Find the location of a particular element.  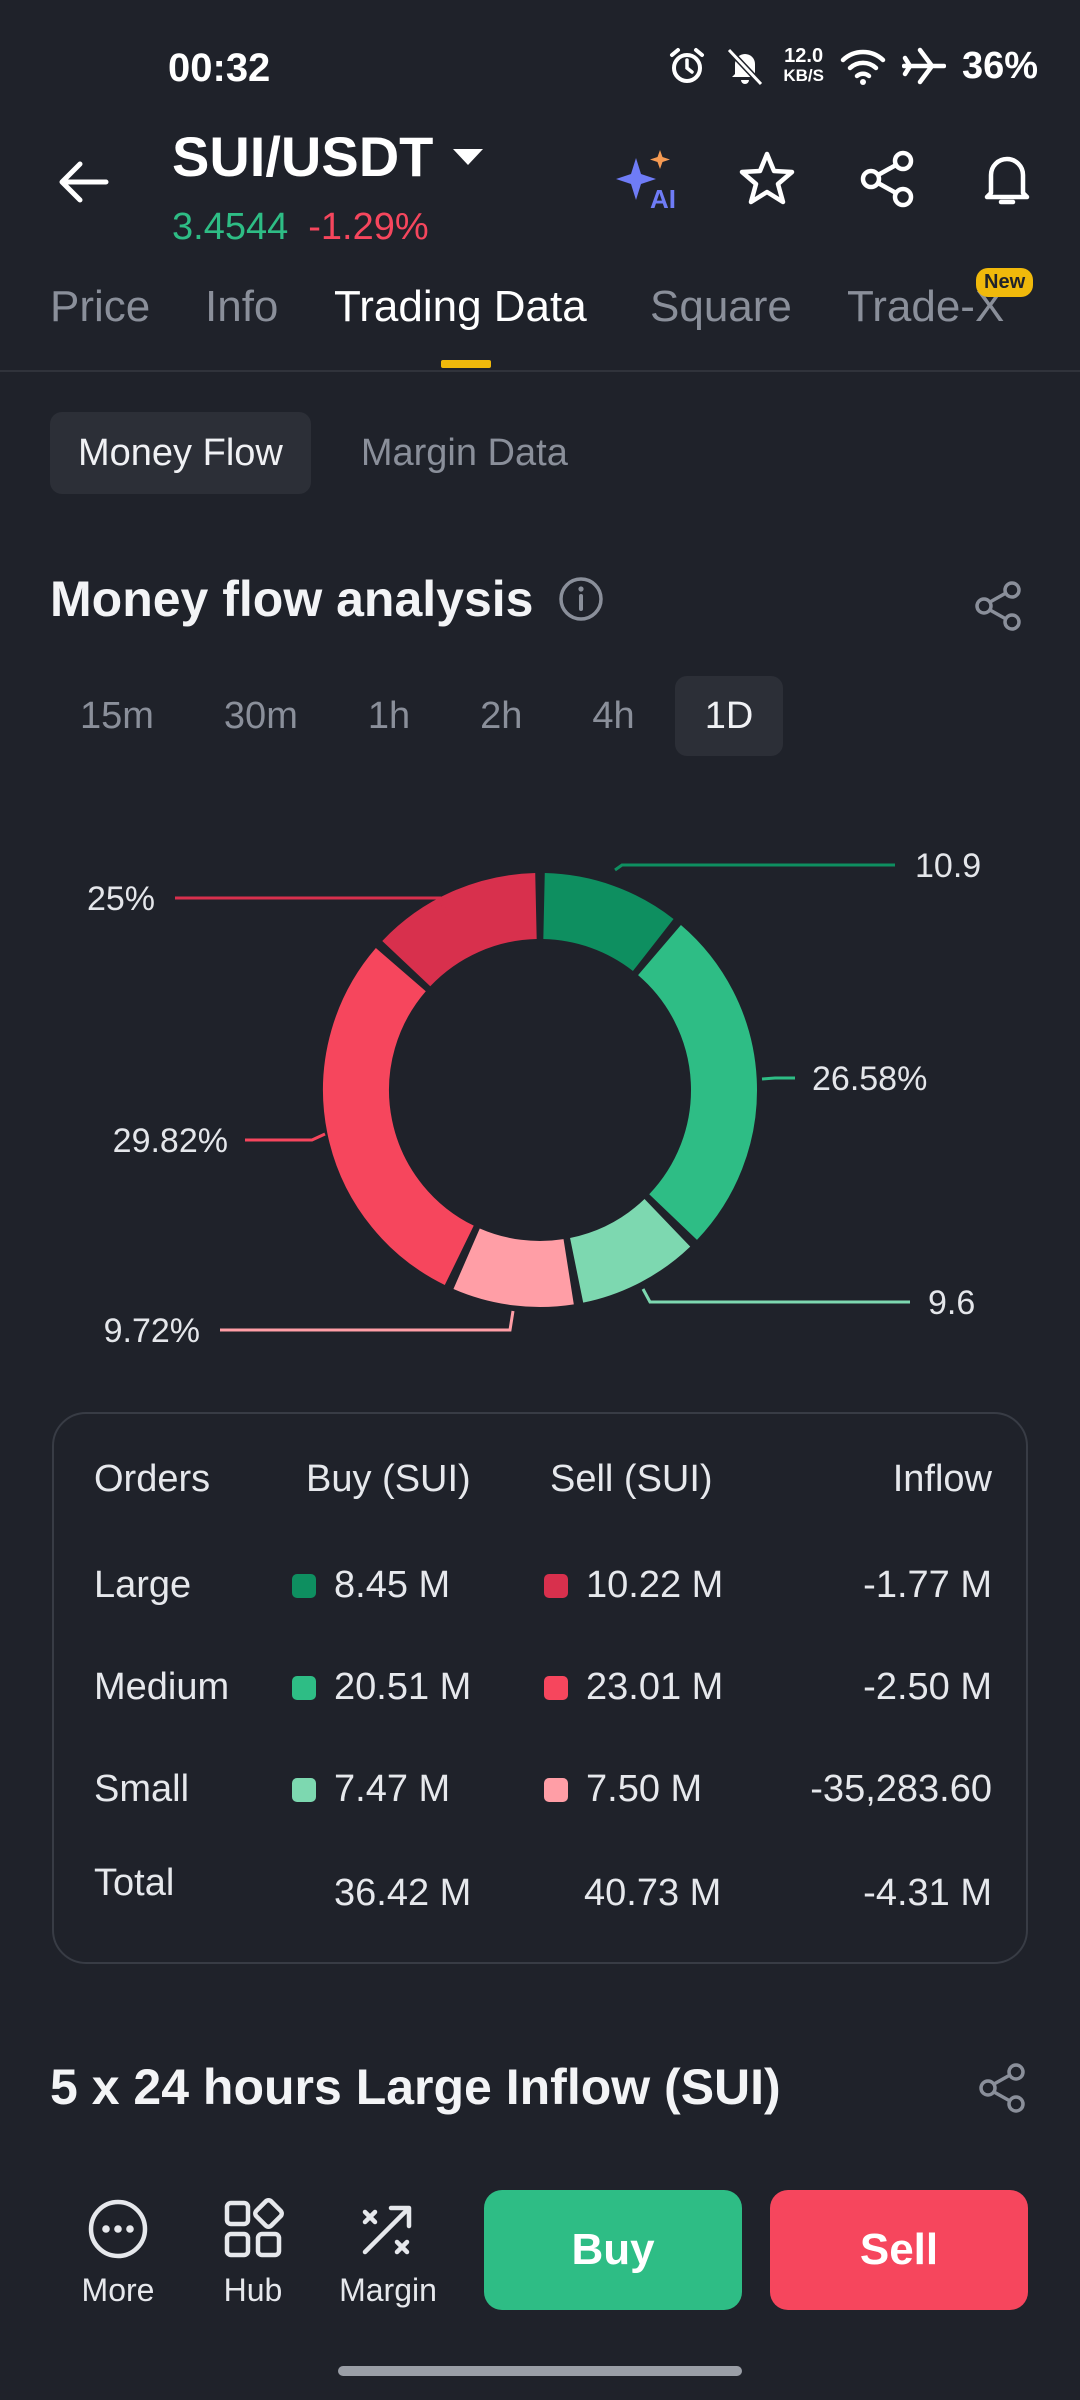

inflow-value: -2.50 M is located at coordinates (927, 1687).